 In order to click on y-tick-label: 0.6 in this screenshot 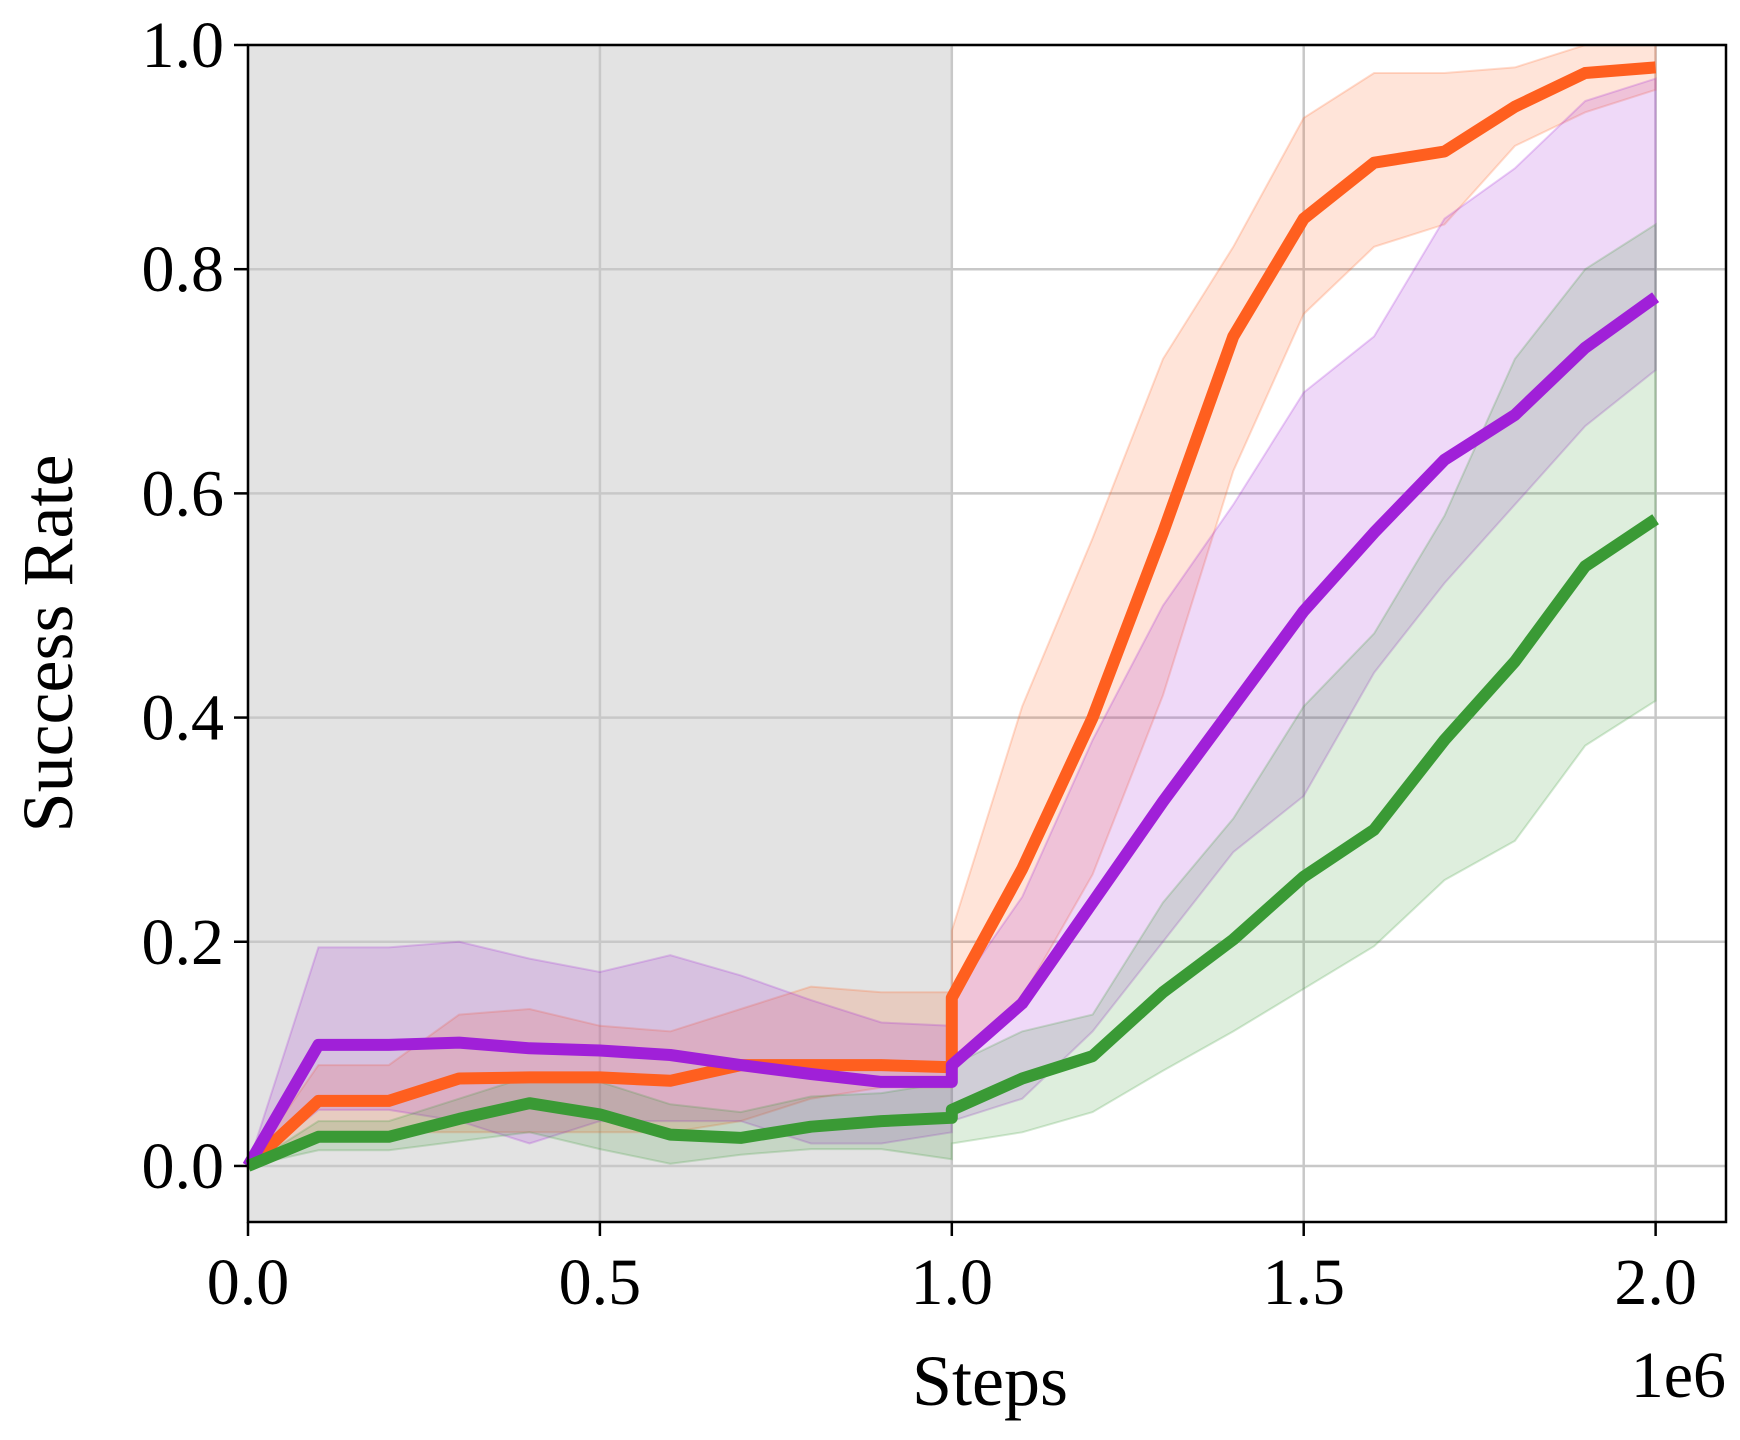, I will do `click(183, 493)`.